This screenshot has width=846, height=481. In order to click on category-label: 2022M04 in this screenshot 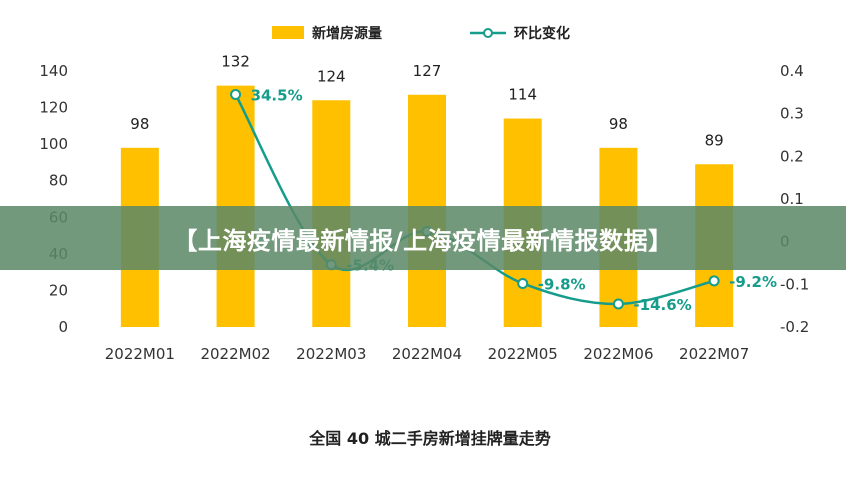, I will do `click(427, 354)`.